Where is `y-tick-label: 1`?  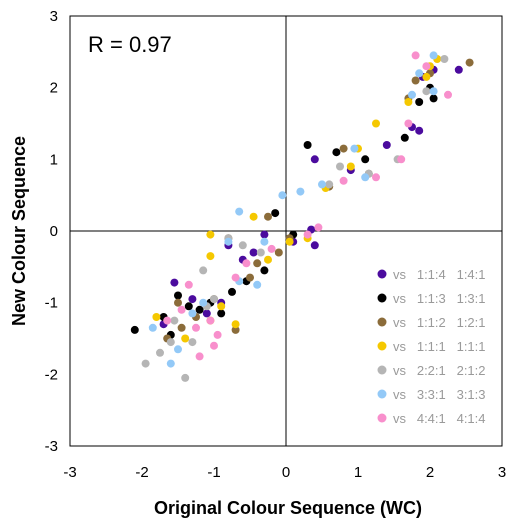
y-tick-label: 1 is located at coordinates (54, 159).